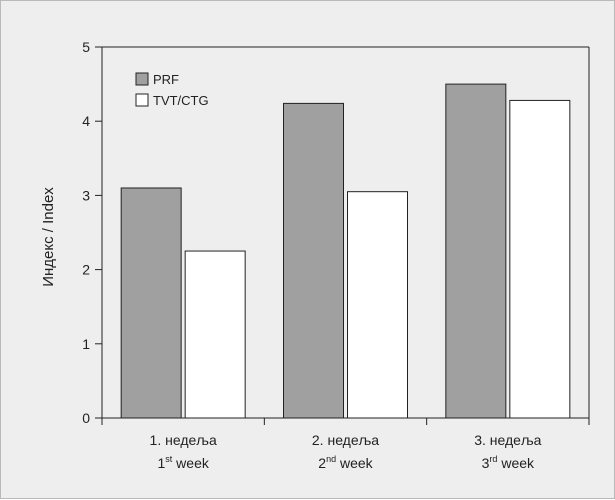 The width and height of the screenshot is (615, 500). Describe the element at coordinates (142, 100) in the screenshot. I see `legend-swatch-tvt-ctg` at that location.